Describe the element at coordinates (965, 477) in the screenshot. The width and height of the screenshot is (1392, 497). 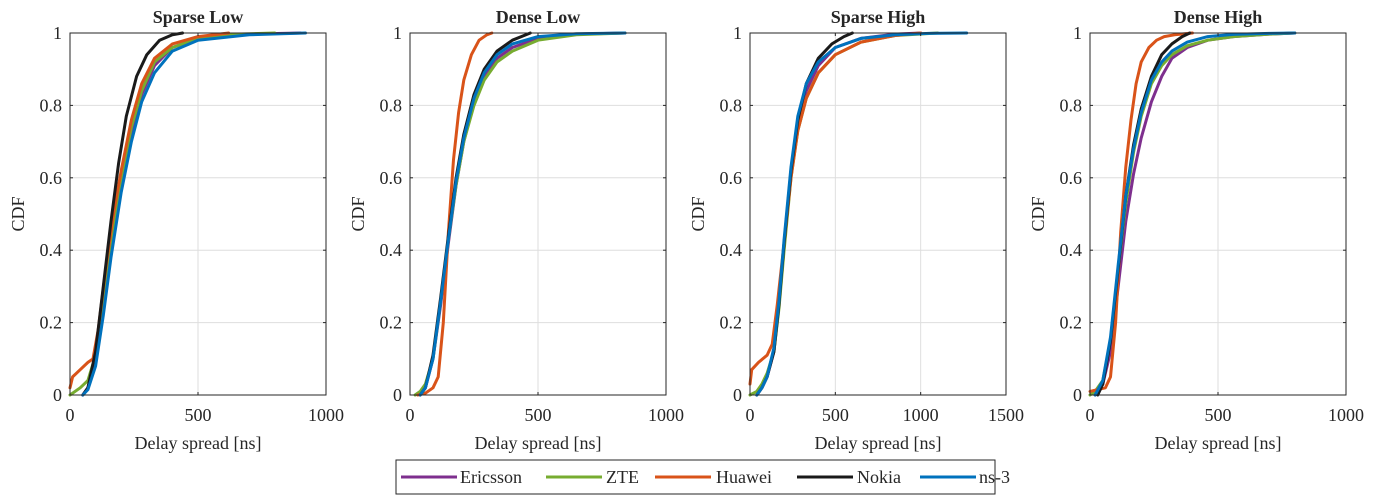
I see `legend-entry-ns3: ns-3` at that location.